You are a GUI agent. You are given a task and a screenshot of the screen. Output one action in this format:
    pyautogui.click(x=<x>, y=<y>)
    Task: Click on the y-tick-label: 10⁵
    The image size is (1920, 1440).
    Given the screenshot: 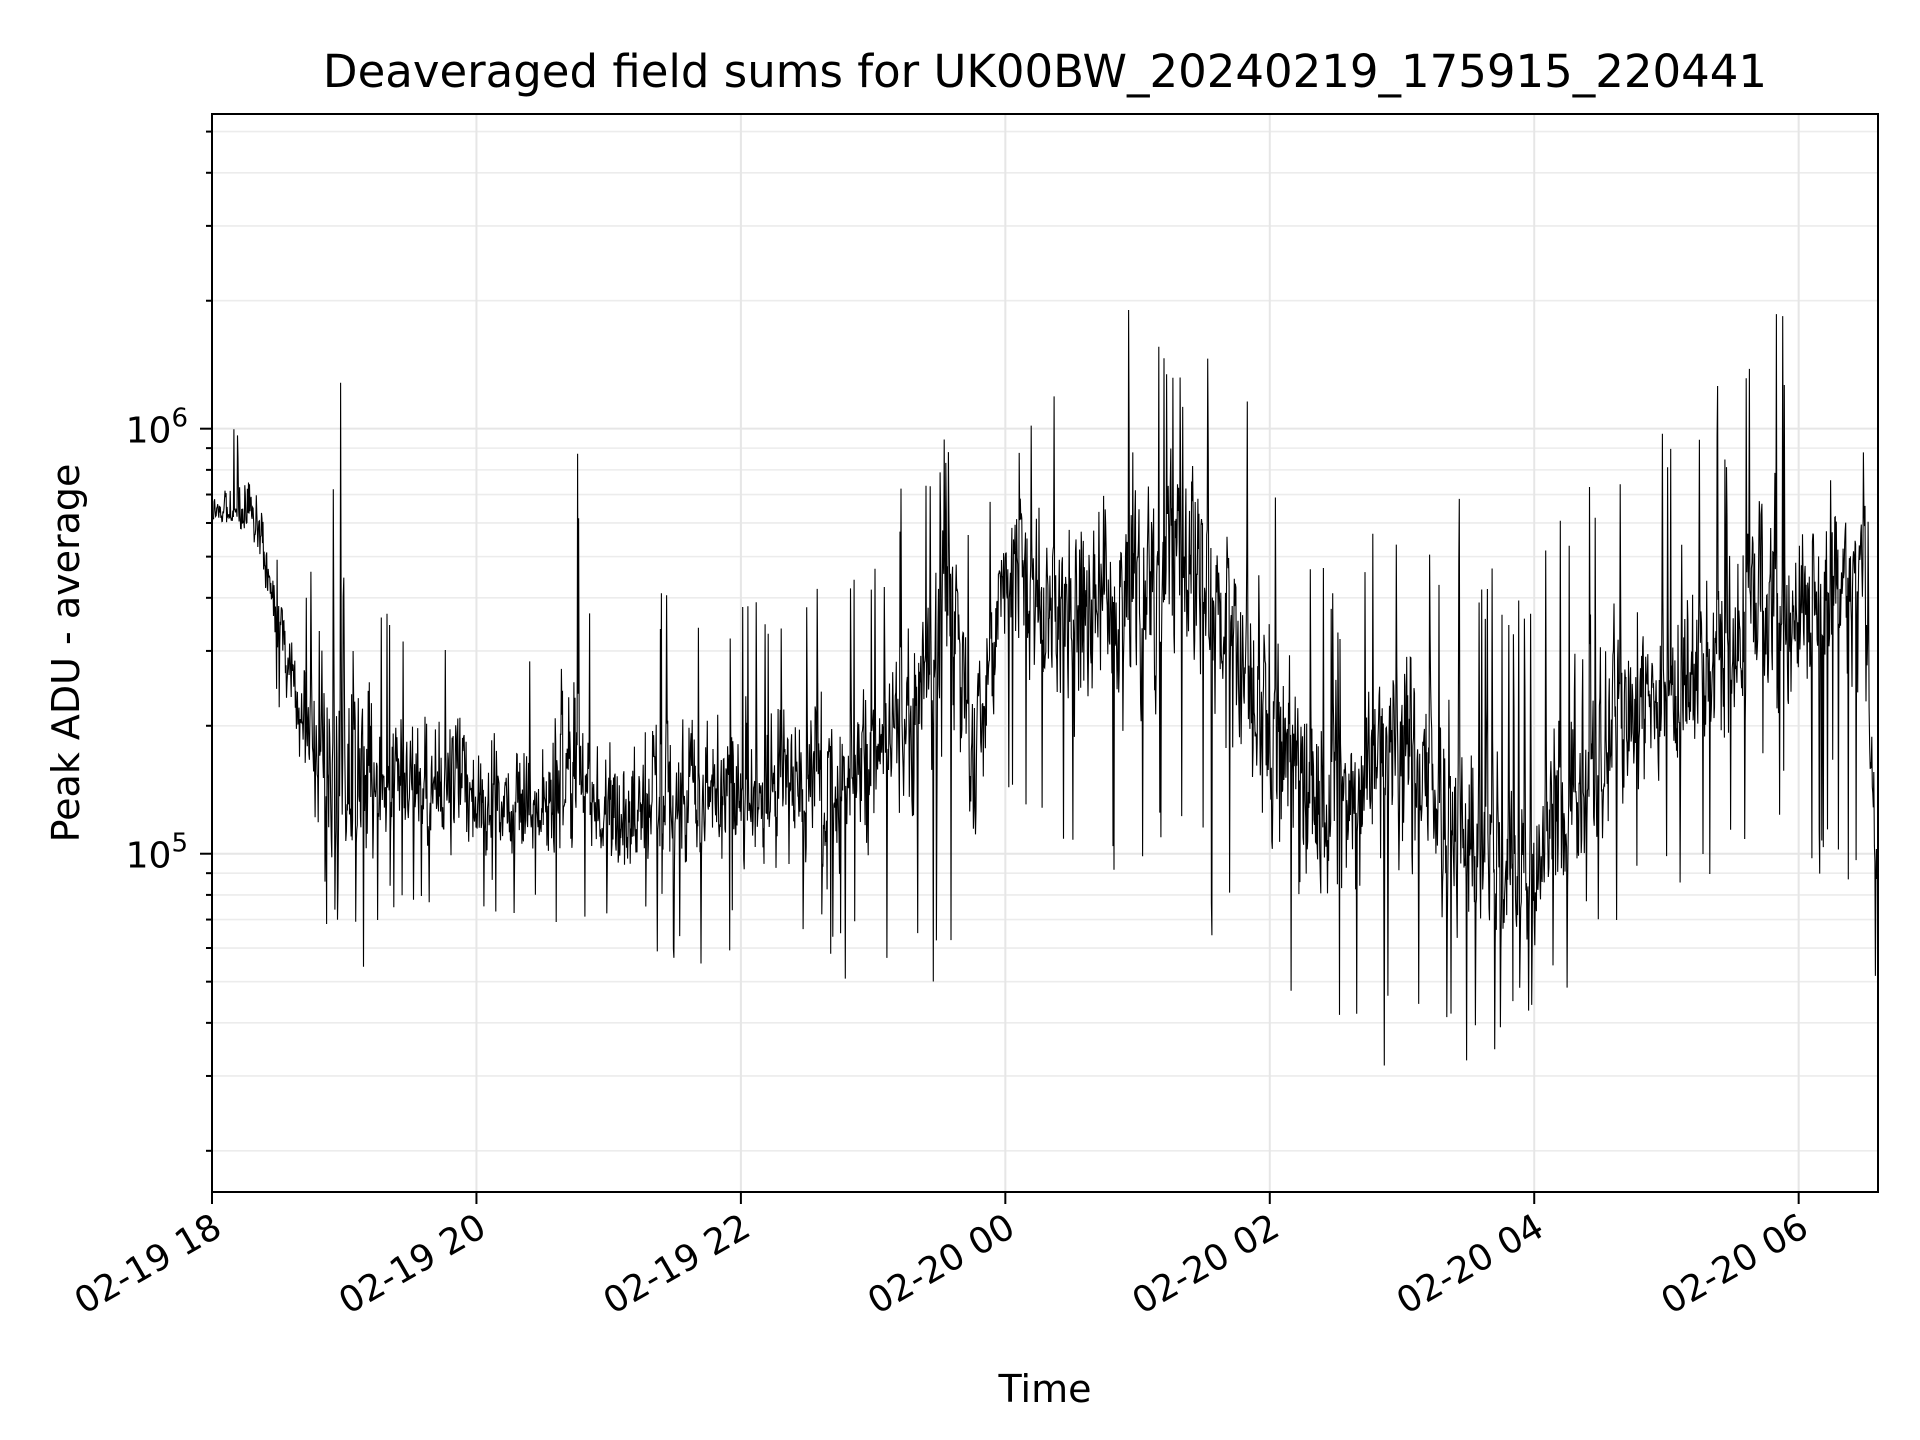 What is the action you would take?
    pyautogui.click(x=157, y=853)
    